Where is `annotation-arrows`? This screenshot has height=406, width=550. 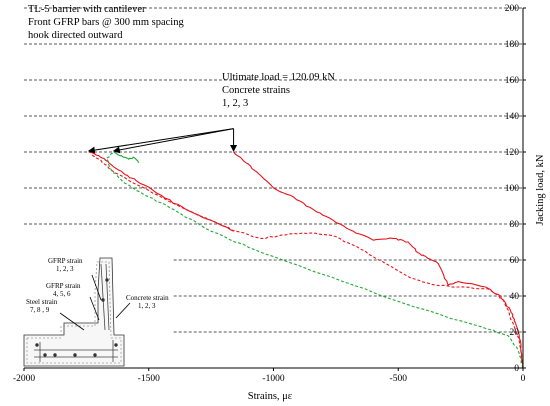 annotation-arrows is located at coordinates (162, 141).